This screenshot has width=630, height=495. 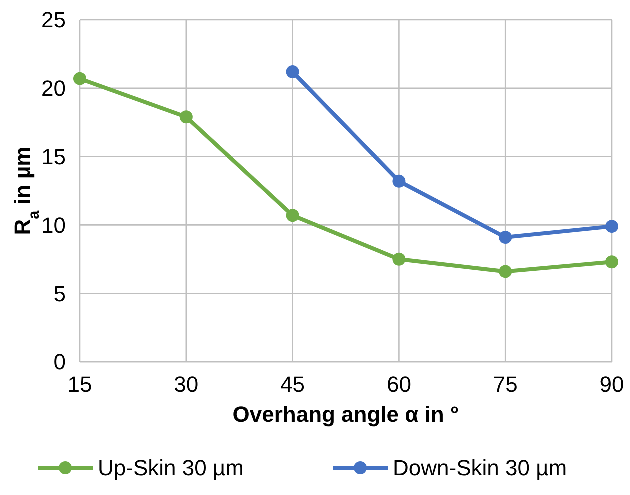 What do you see at coordinates (171, 468) in the screenshot?
I see `legend-label: Up-Skin 30 µm` at bounding box center [171, 468].